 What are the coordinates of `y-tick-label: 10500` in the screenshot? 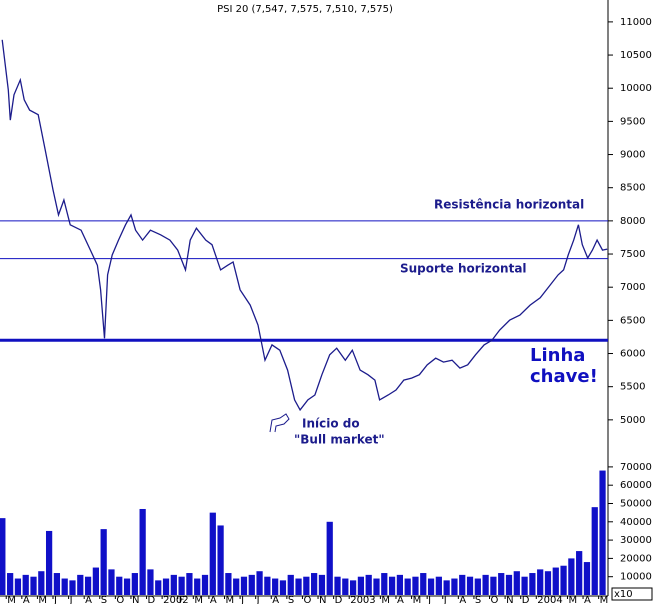 It's located at (636, 55).